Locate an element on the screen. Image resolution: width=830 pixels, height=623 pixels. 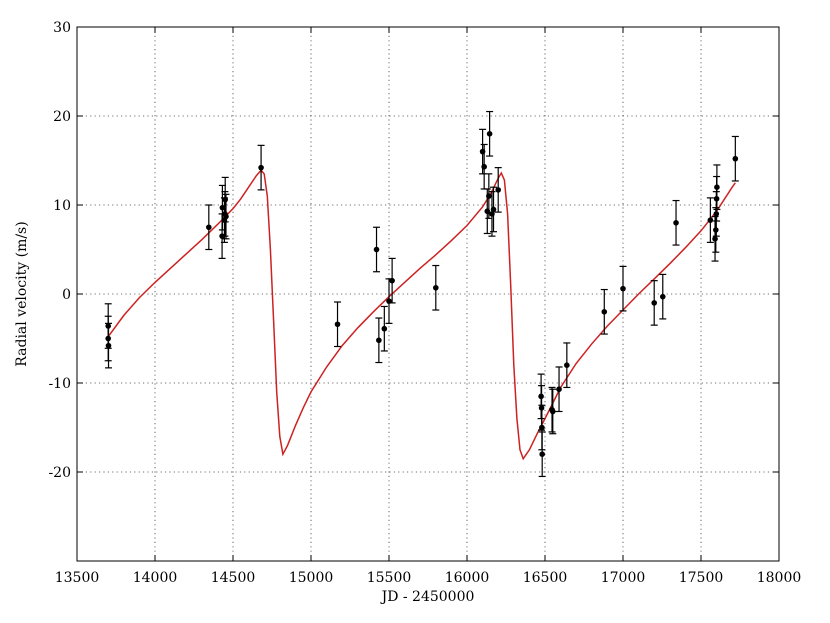
x-axis-label: JD - 2450000 is located at coordinates (427, 597).